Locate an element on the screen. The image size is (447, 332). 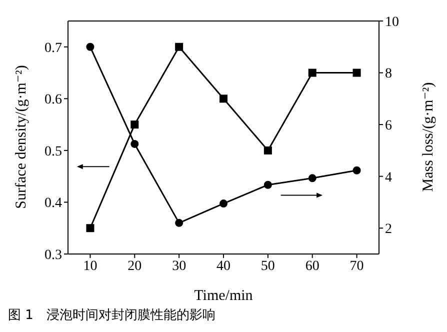
y2-tick-label: 8 is located at coordinates (388, 74).